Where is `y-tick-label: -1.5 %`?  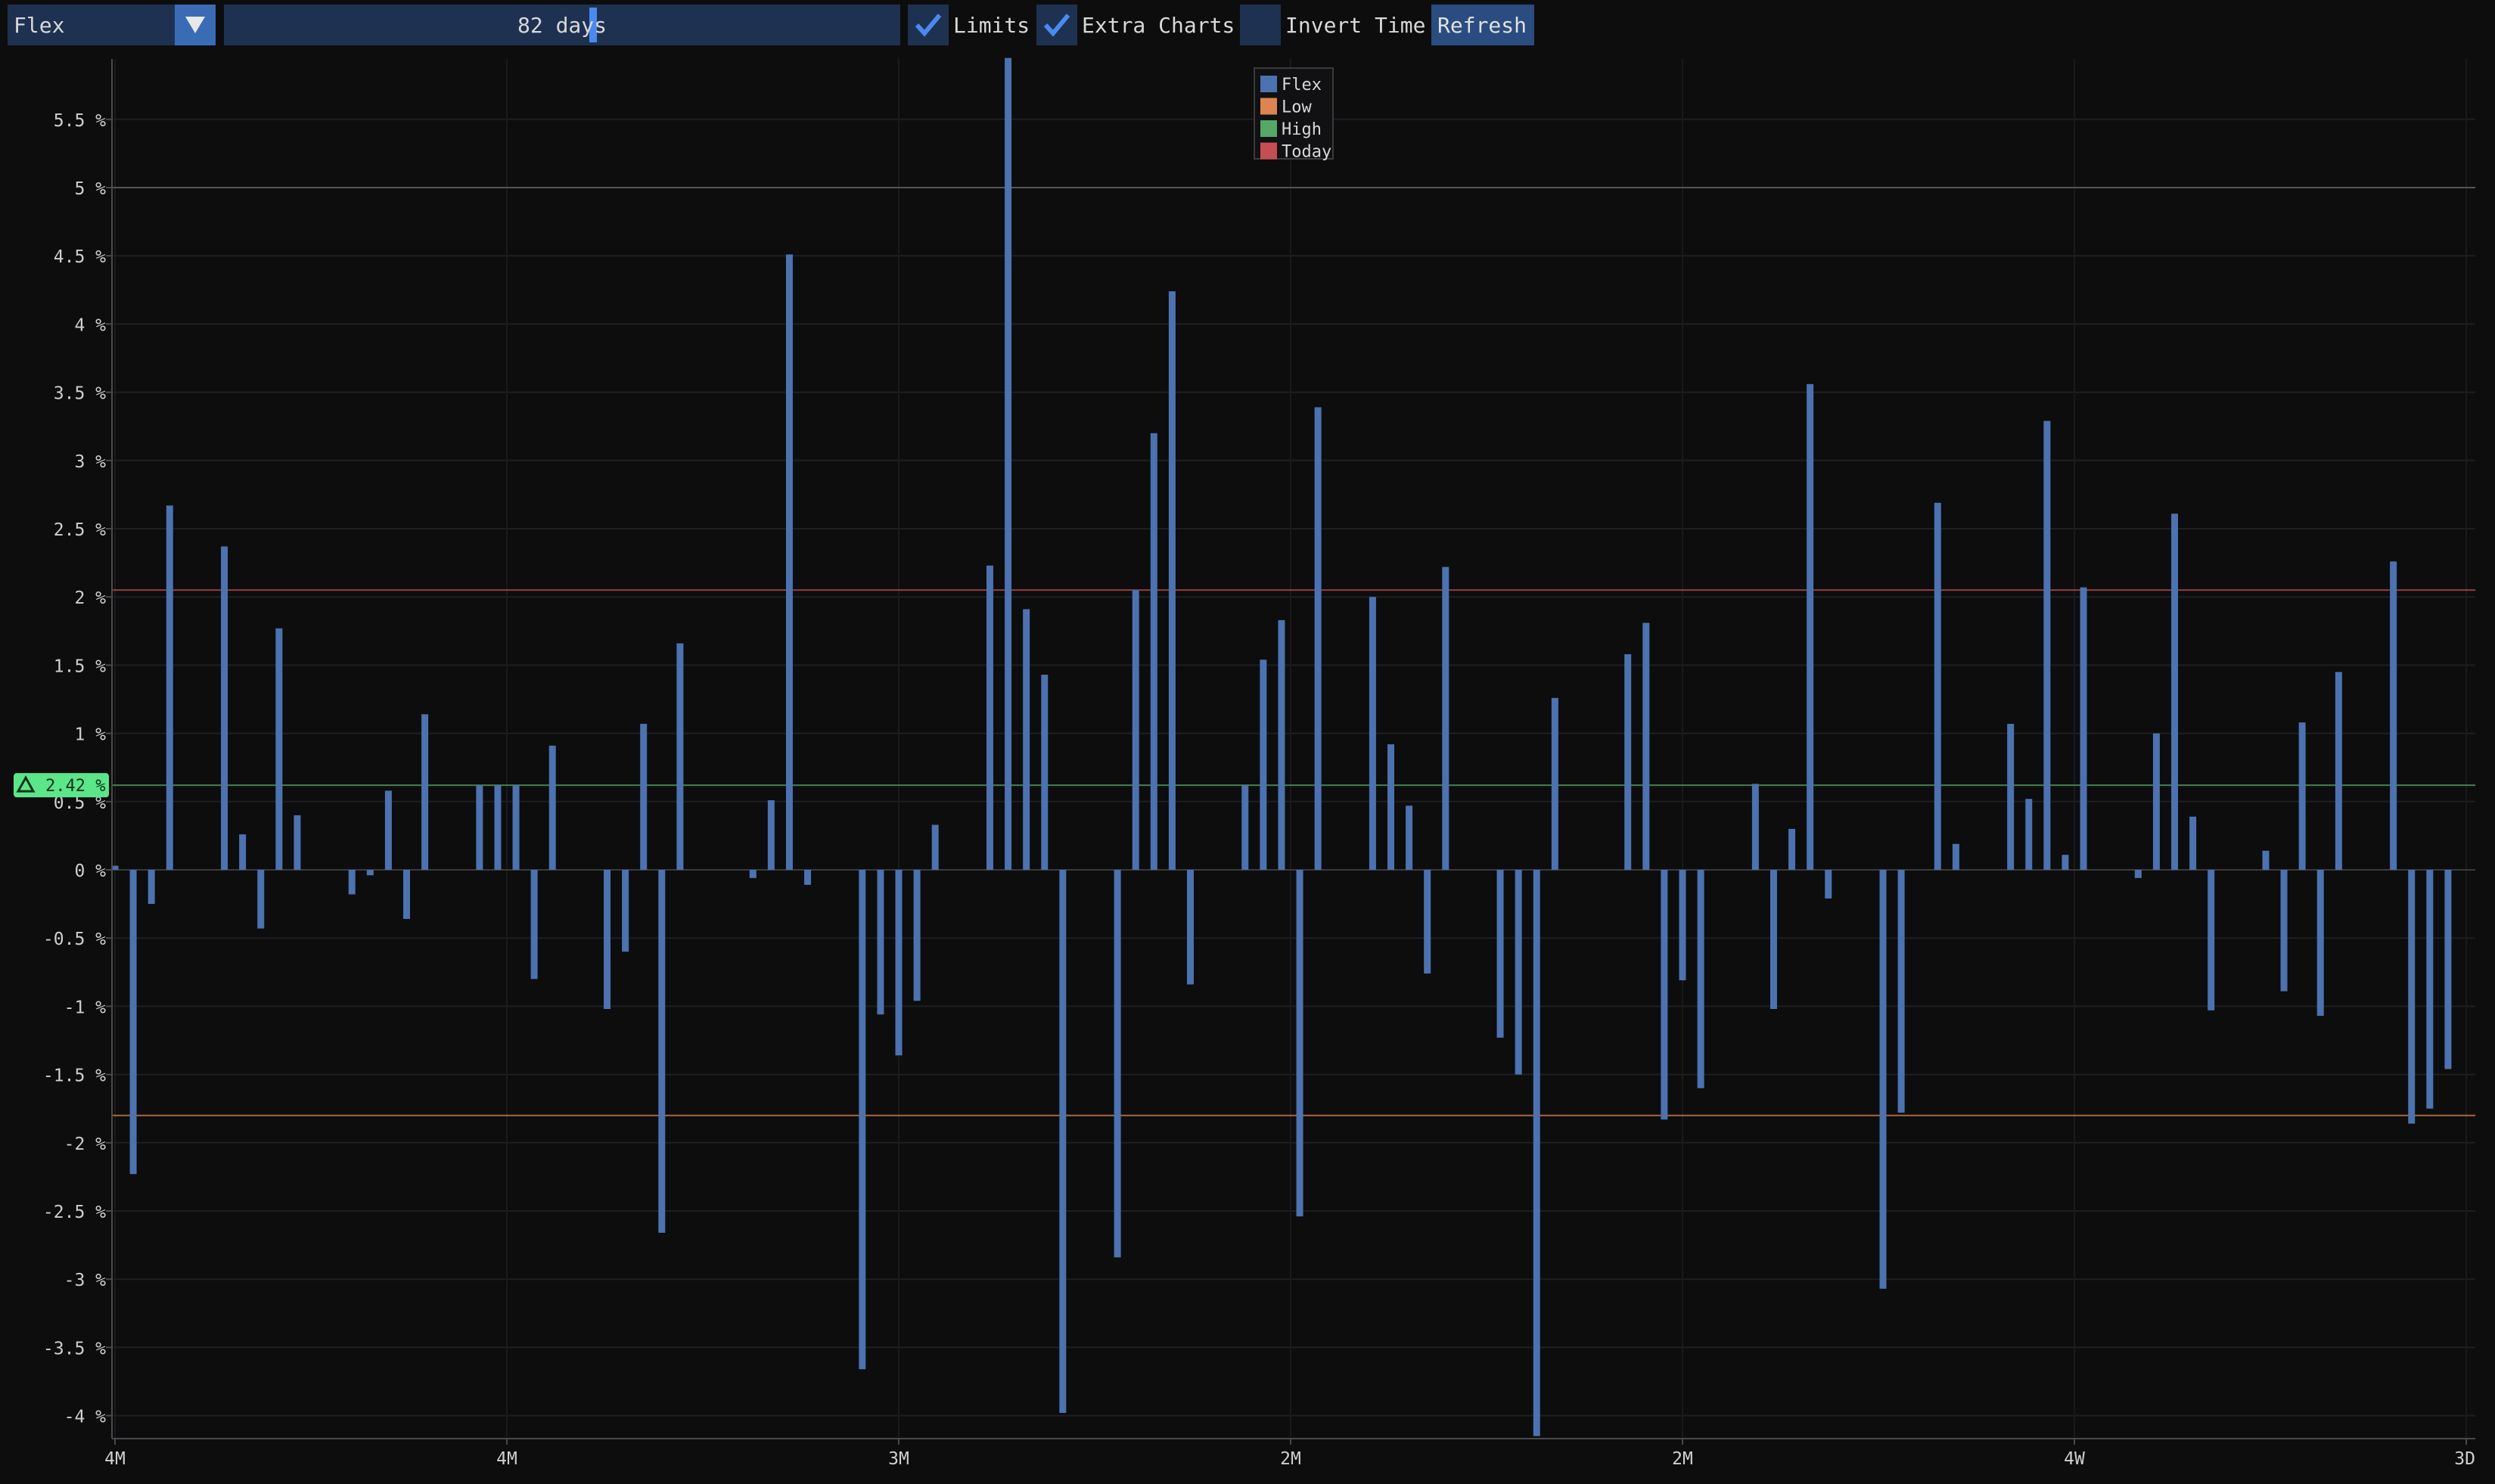 y-tick-label: -1.5 % is located at coordinates (74, 1076).